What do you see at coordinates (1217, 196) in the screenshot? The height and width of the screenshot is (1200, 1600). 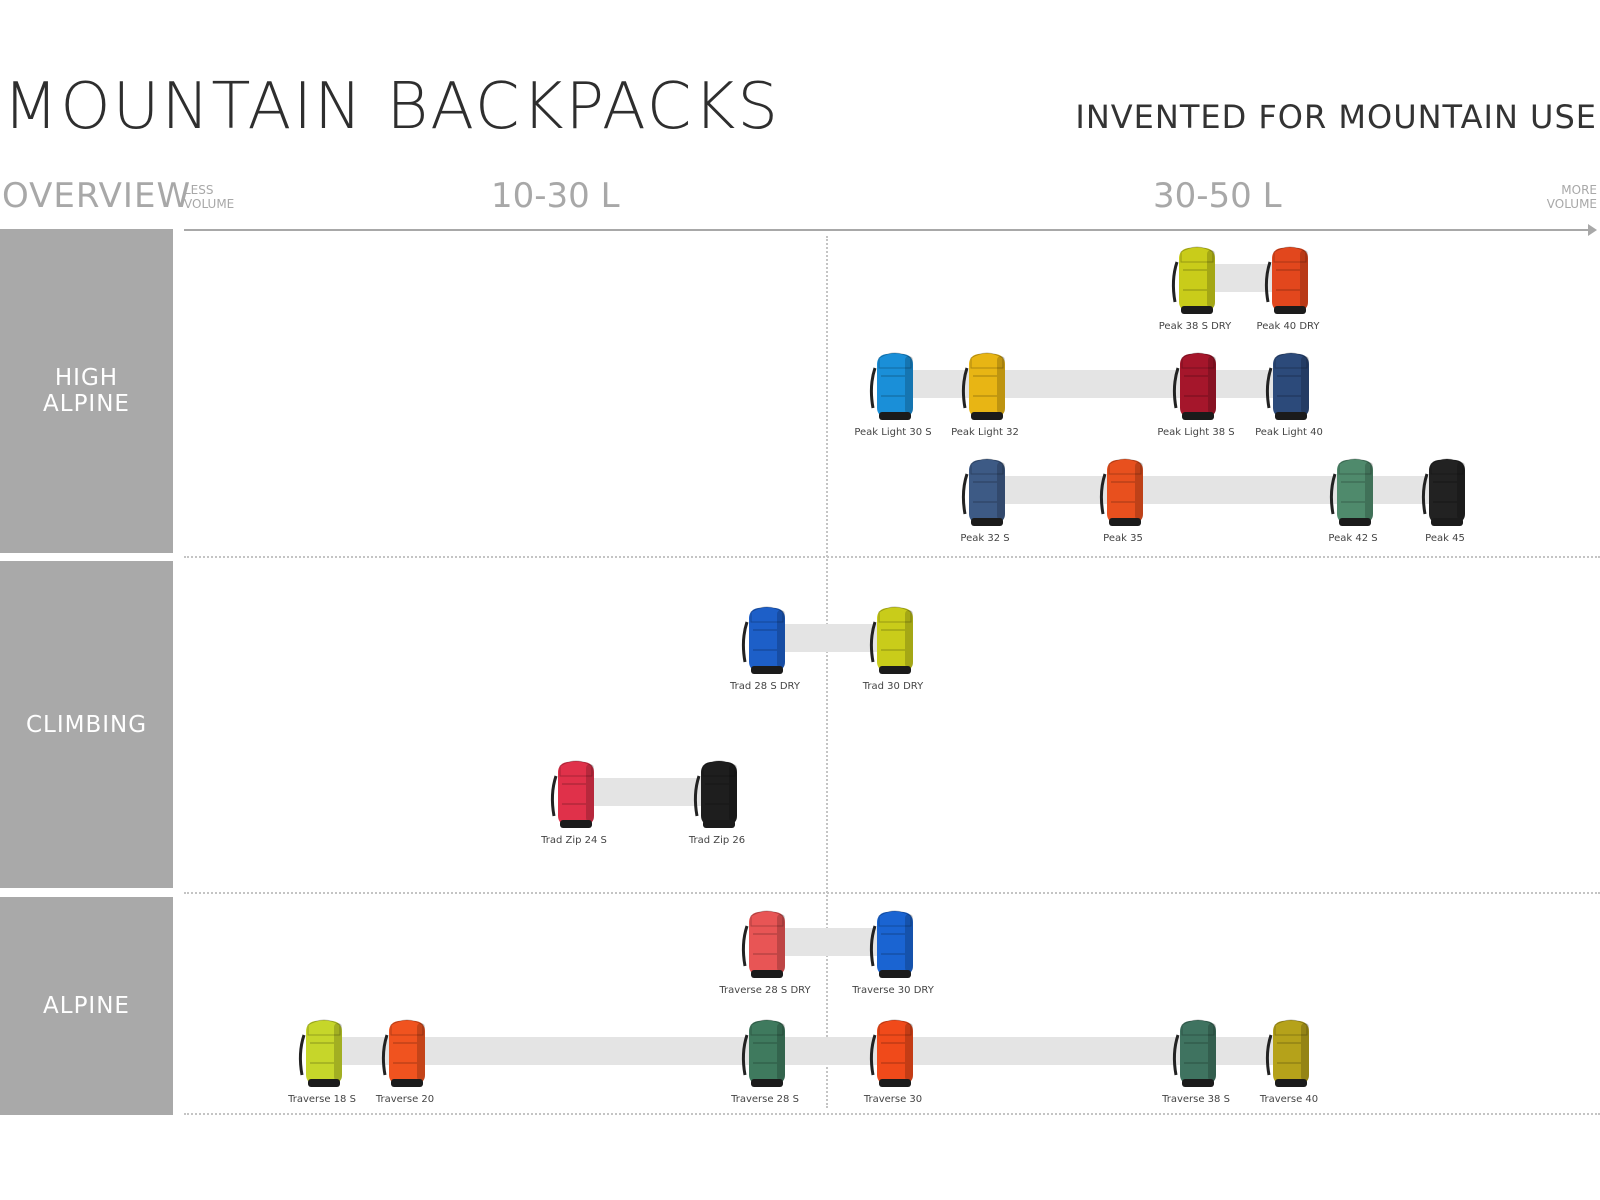 I see `range-label-30-50: 30-50 L` at bounding box center [1217, 196].